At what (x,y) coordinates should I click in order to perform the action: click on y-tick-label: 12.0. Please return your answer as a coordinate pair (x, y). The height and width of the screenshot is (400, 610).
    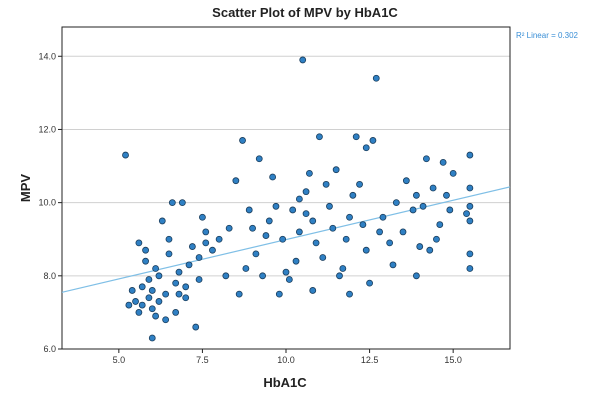
    Looking at the image, I should click on (47, 129).